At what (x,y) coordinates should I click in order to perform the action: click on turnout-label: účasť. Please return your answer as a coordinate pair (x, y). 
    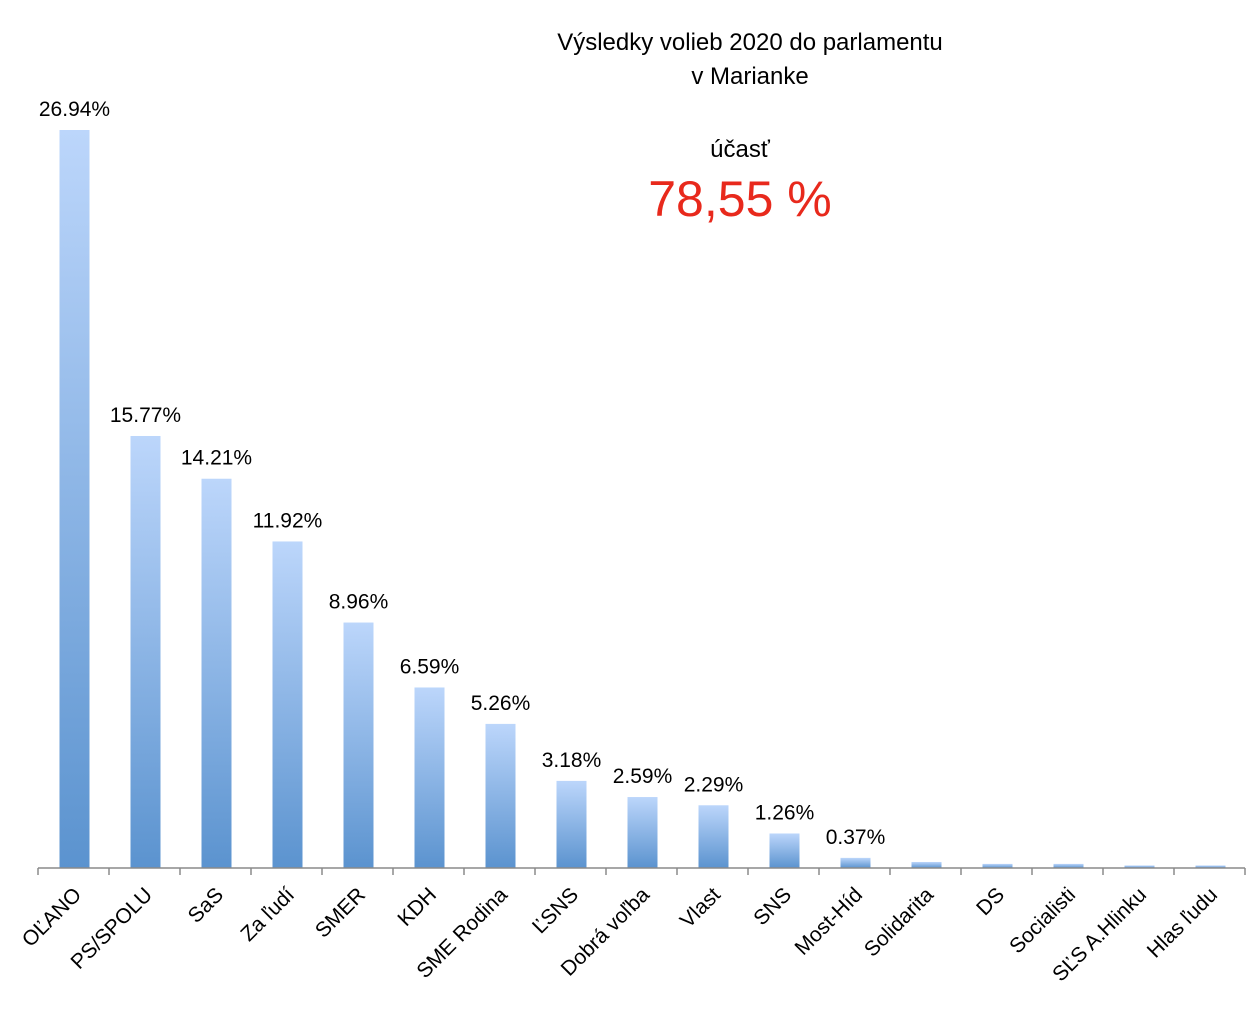
    Looking at the image, I should click on (740, 149).